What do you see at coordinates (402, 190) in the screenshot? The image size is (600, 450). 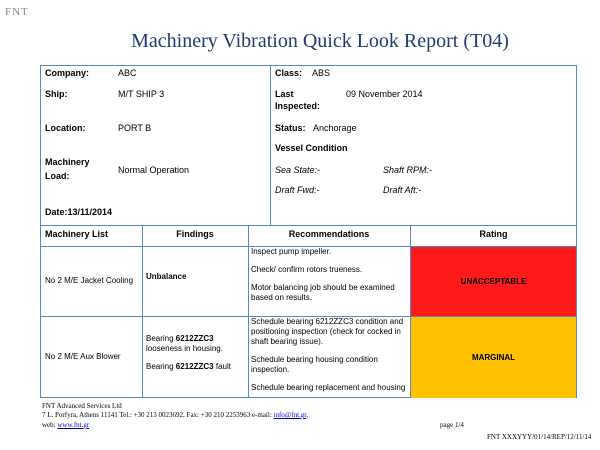 I see `field-value: Draft Aft:-` at bounding box center [402, 190].